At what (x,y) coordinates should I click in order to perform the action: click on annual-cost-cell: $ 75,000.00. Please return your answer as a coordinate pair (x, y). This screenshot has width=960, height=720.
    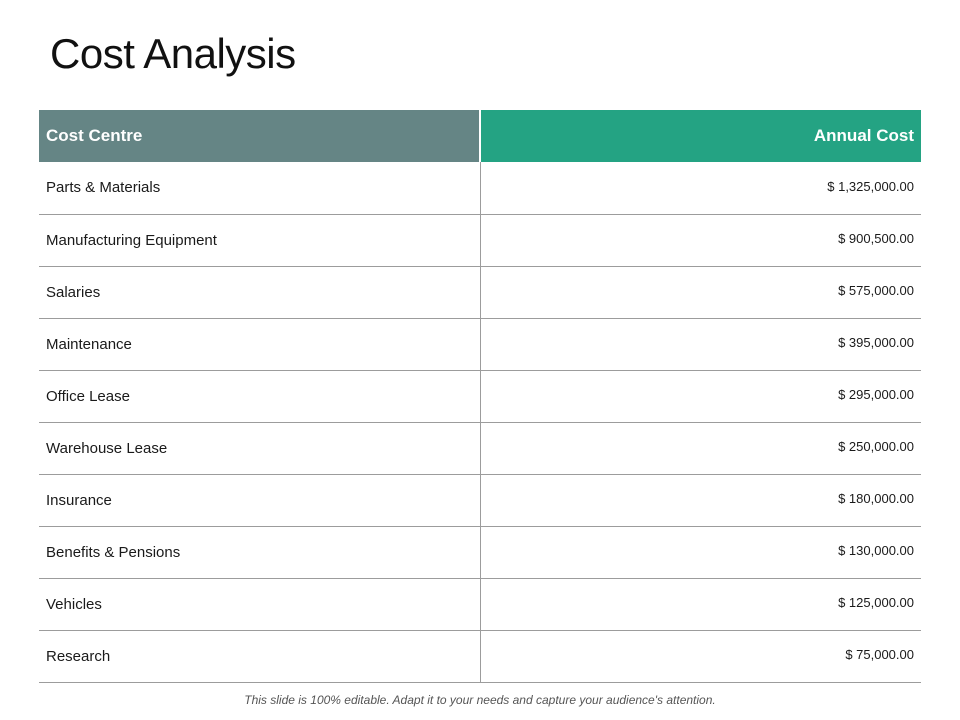
    Looking at the image, I should click on (700, 656).